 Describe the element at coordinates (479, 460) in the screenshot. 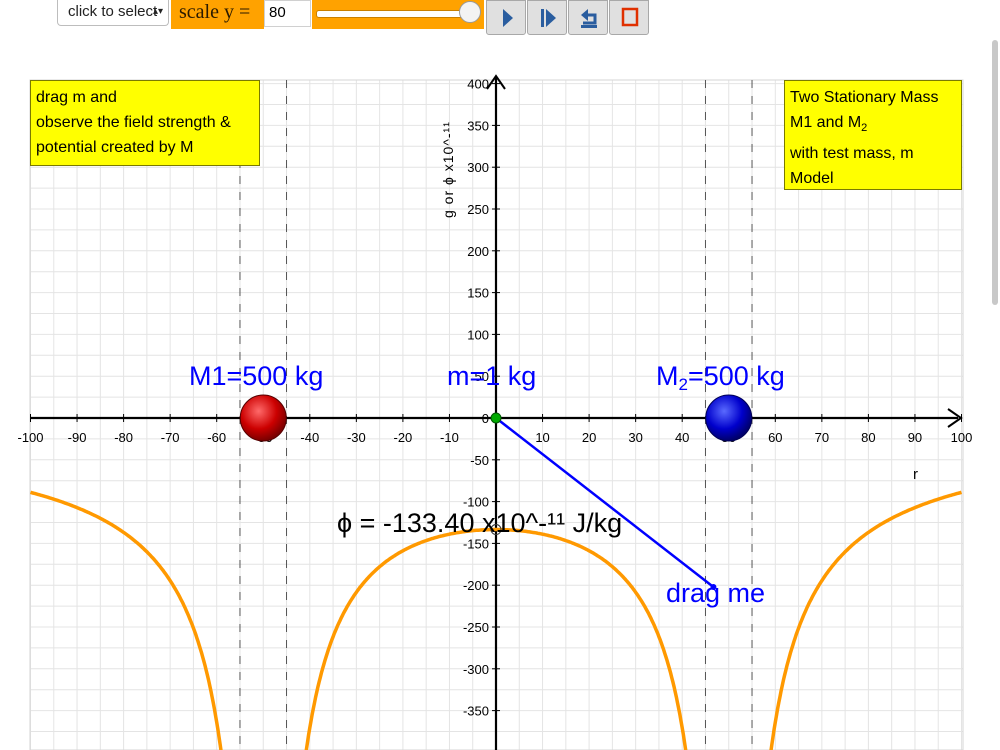

I see `y-tick-label: -50` at that location.